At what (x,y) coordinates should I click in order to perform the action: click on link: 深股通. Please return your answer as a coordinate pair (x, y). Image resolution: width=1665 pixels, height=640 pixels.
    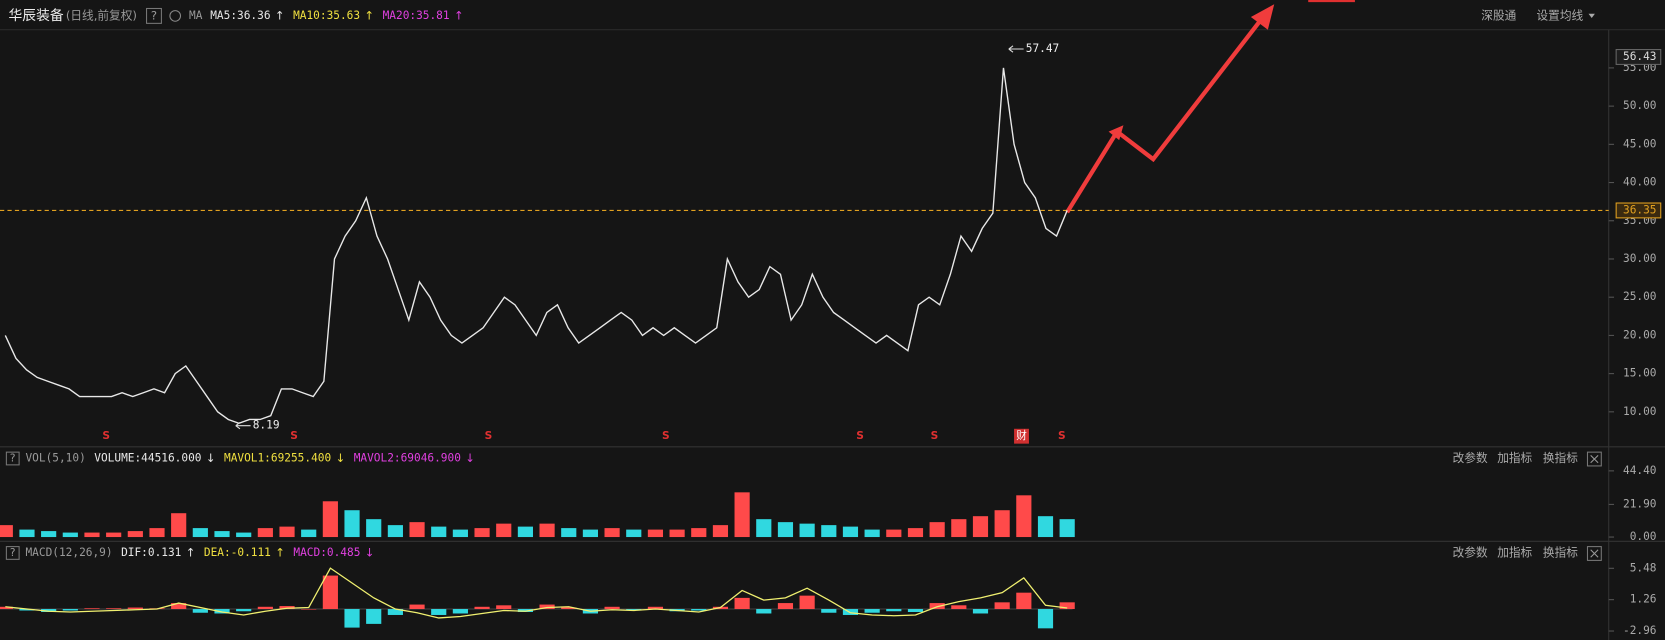
    Looking at the image, I should click on (1498, 15).